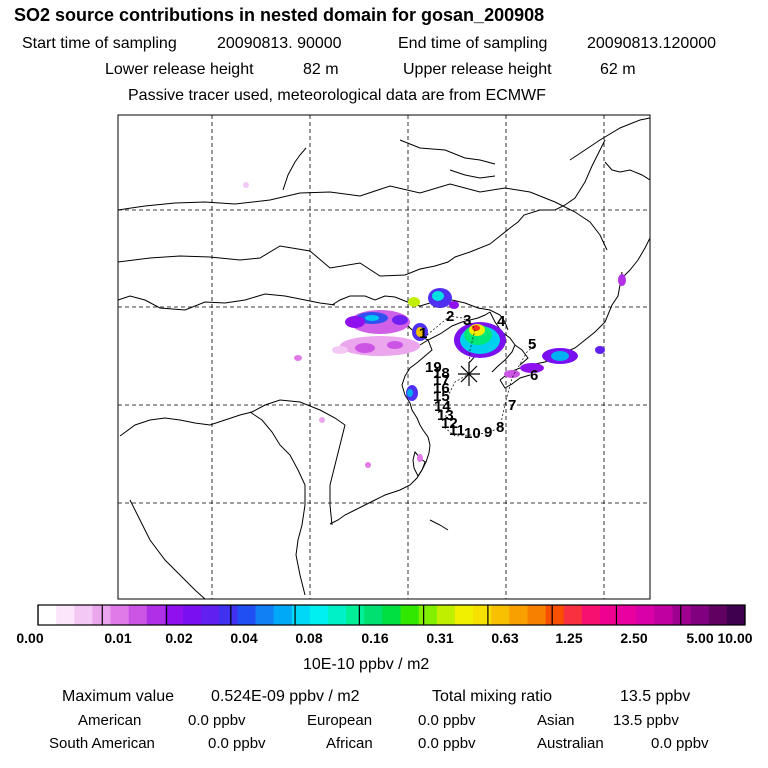 The image size is (768, 768). I want to click on trajectory-label: 7, so click(512, 405).